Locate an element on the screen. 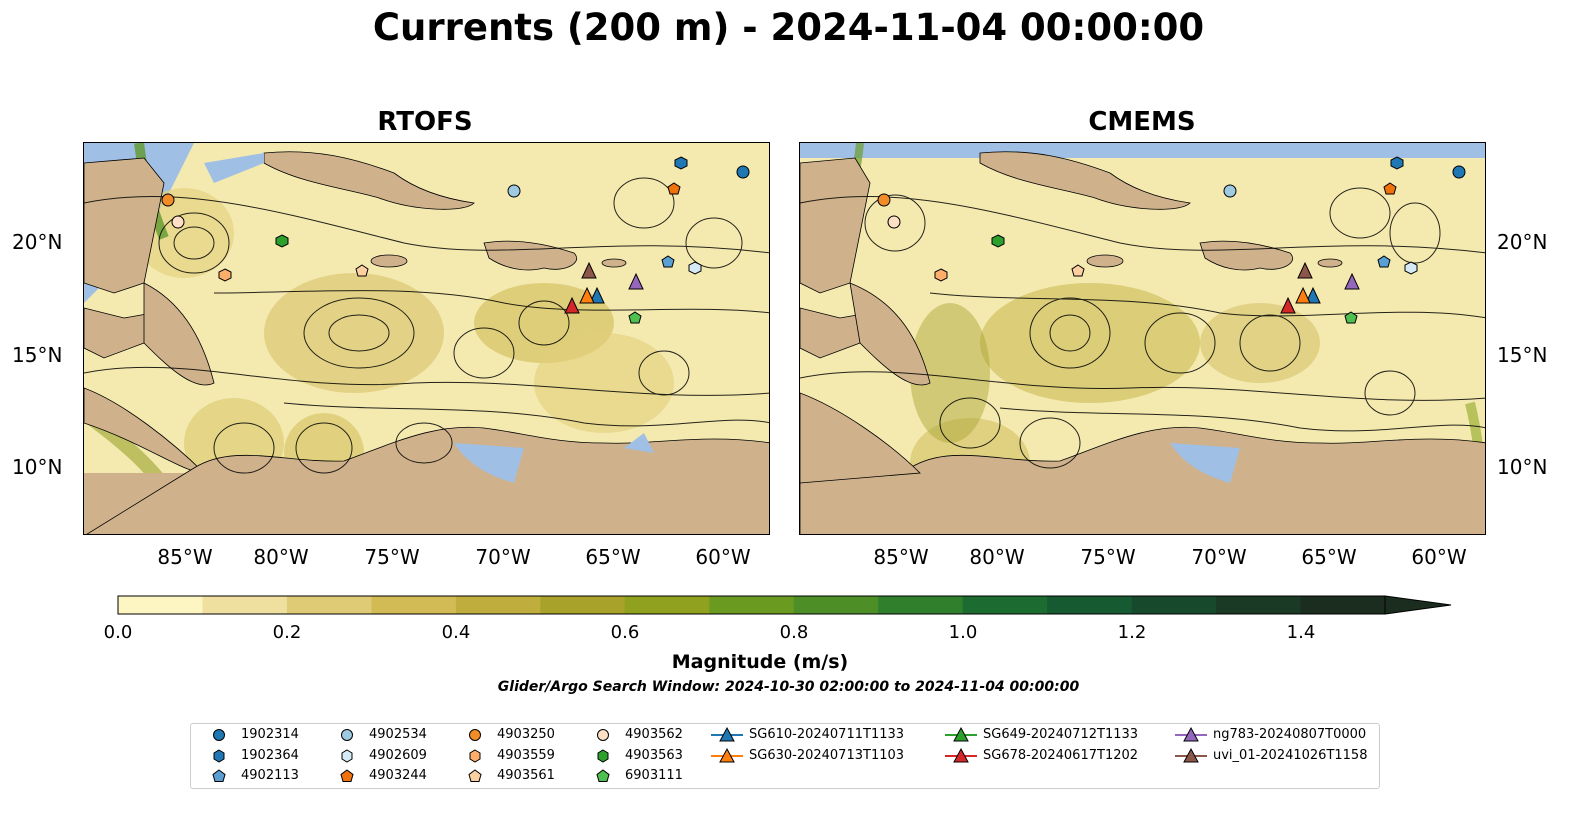 Image resolution: width=1577 pixels, height=827 pixels. rtofs-lon-tick: 60°W is located at coordinates (723, 557).